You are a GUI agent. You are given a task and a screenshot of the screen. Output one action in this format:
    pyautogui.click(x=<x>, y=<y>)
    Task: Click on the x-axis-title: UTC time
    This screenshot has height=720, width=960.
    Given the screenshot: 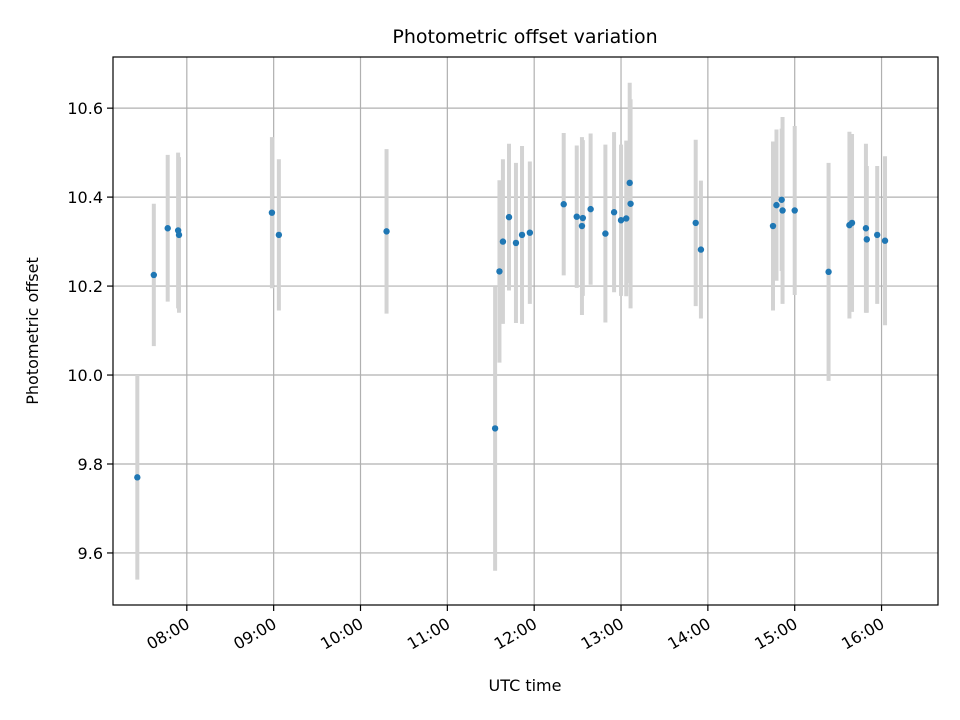 What is the action you would take?
    pyautogui.click(x=525, y=685)
    